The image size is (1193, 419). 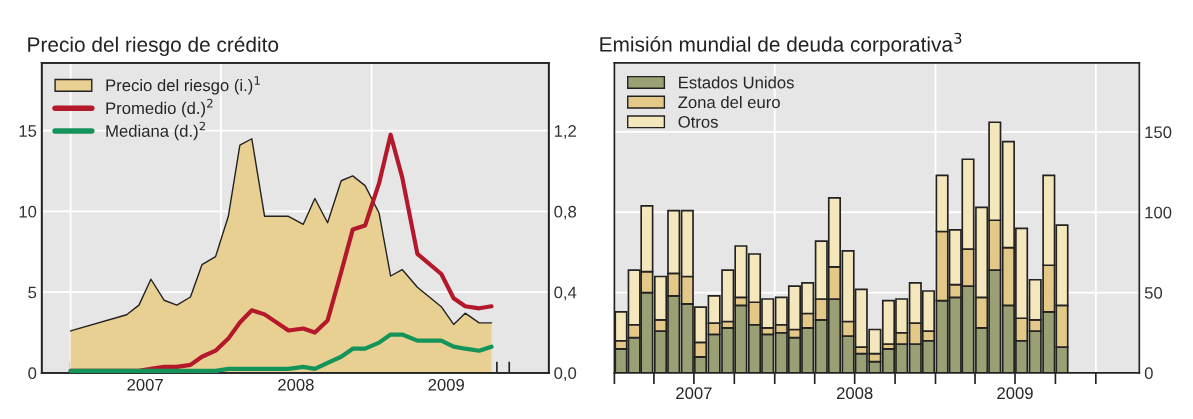 I want to click on y2-tick-label: 0,4, so click(x=565, y=293).